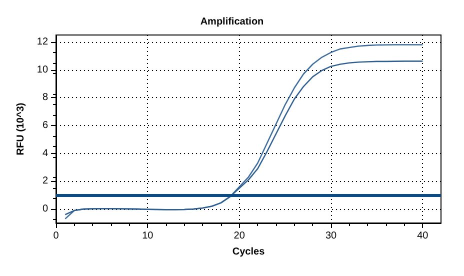 The height and width of the screenshot is (276, 464). Describe the element at coordinates (423, 236) in the screenshot. I see `x-tick-label: 40` at that location.